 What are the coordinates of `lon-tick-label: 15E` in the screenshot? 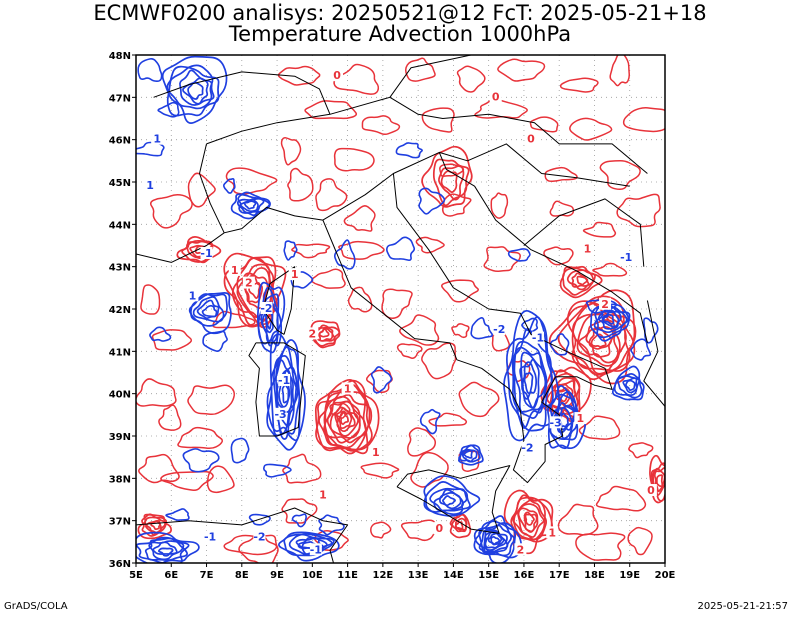 It's located at (488, 575).